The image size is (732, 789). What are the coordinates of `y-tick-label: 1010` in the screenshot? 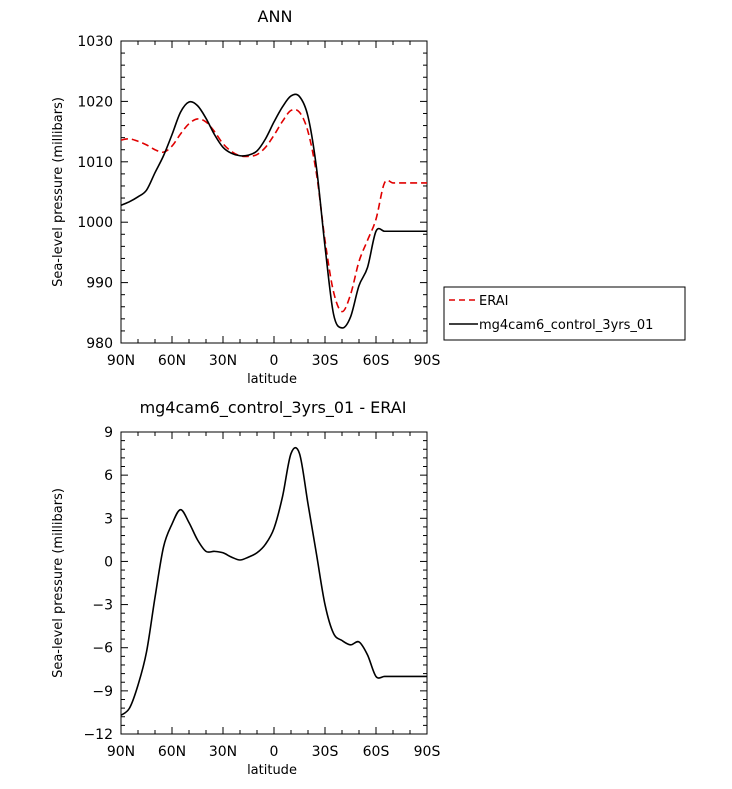 It's located at (95, 163).